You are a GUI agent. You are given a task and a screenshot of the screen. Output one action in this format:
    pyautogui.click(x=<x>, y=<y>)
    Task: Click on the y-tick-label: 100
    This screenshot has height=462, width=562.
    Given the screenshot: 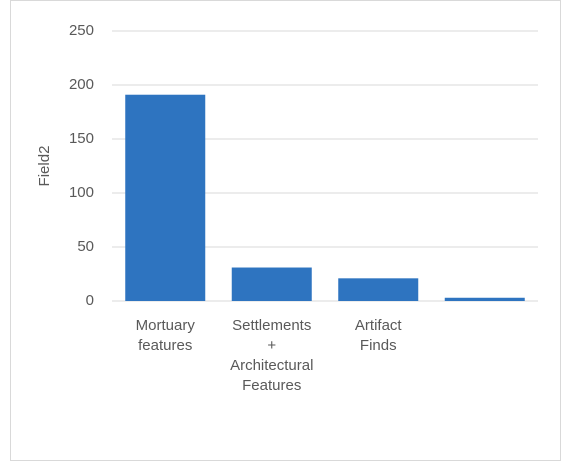 What is the action you would take?
    pyautogui.click(x=81, y=192)
    